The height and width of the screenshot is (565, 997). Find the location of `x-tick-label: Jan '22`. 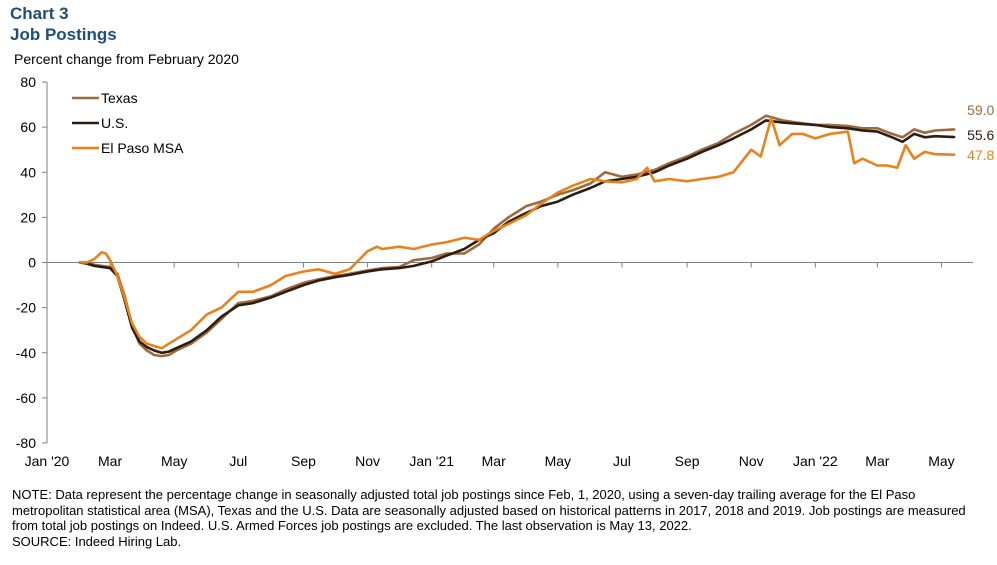

x-tick-label: Jan '22 is located at coordinates (815, 461).